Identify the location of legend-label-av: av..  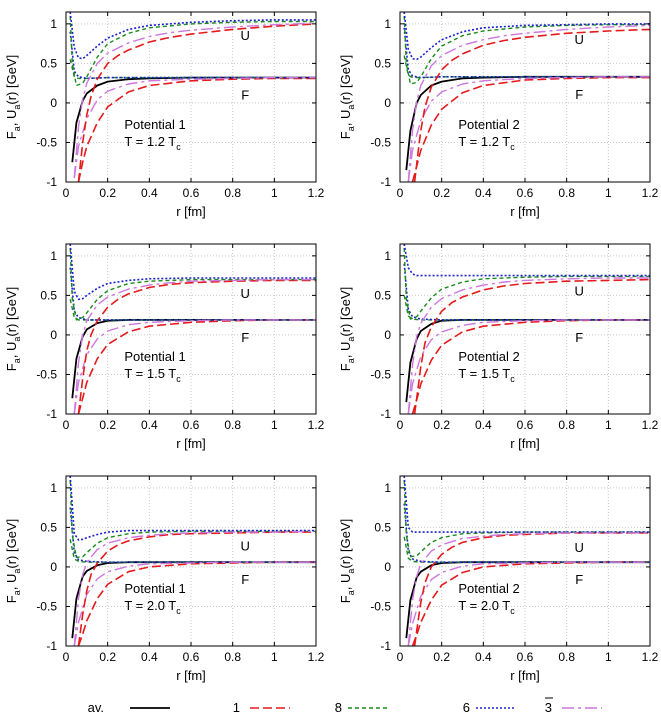
(96, 707).